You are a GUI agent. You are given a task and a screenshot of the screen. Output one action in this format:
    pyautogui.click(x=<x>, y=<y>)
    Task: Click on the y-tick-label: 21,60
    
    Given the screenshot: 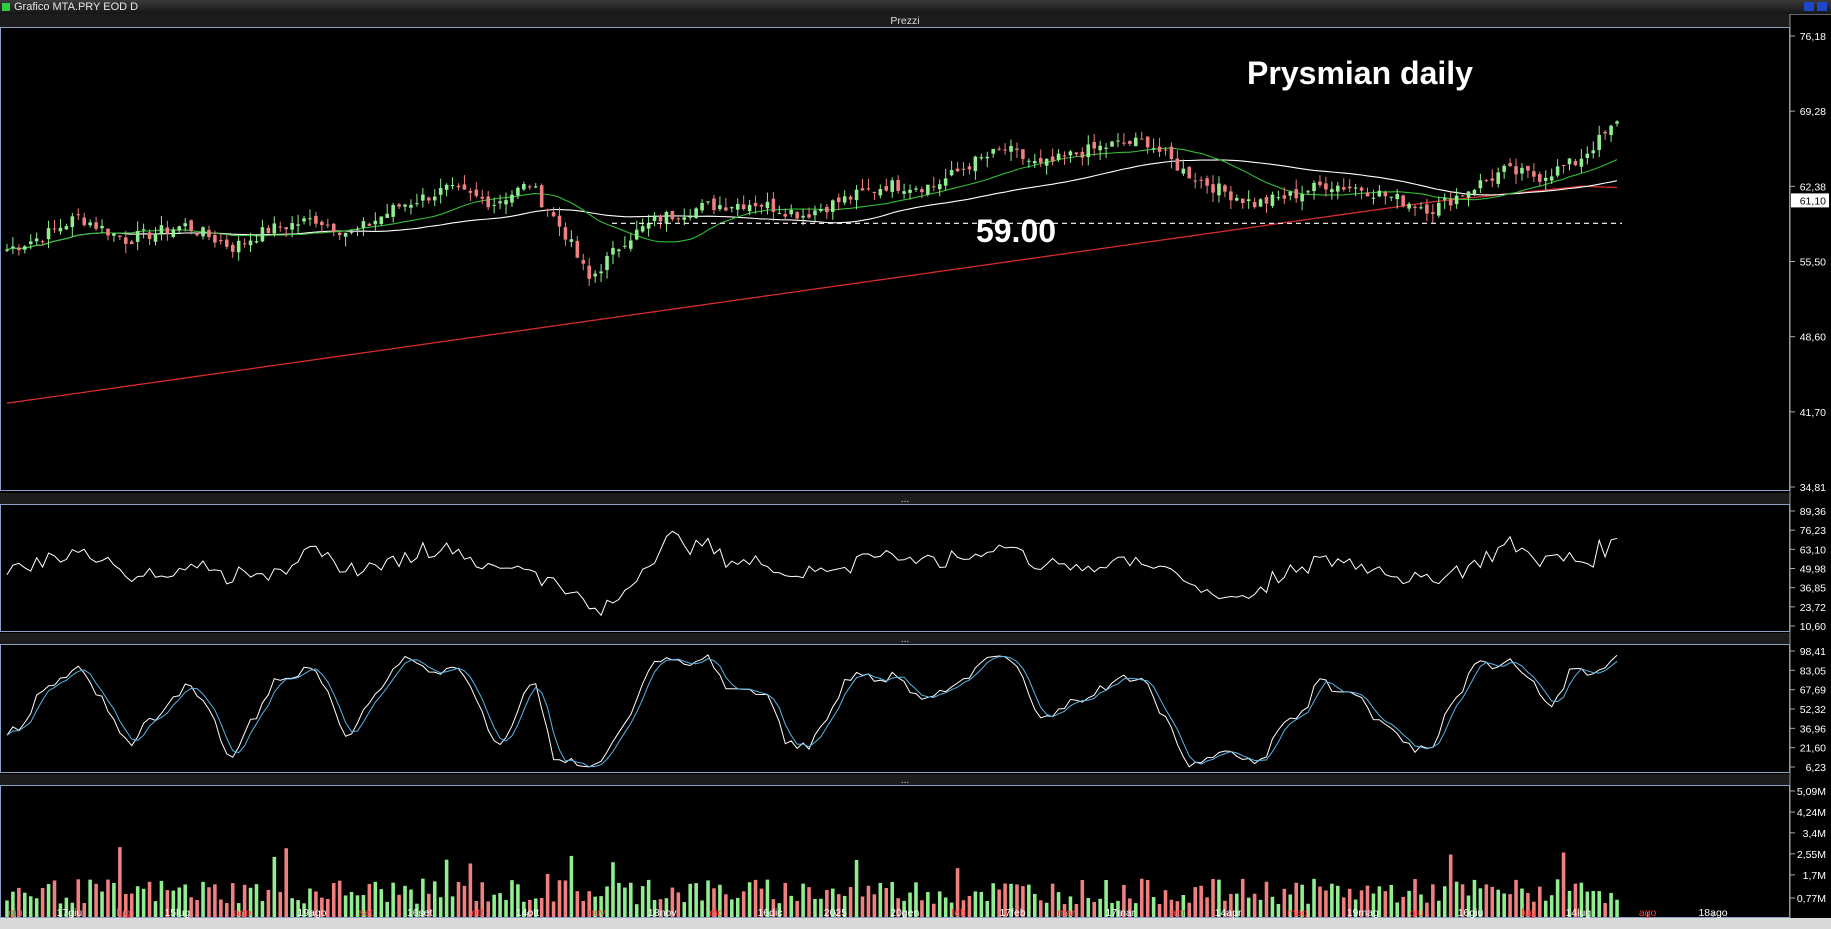 What is the action you would take?
    pyautogui.click(x=1813, y=749)
    